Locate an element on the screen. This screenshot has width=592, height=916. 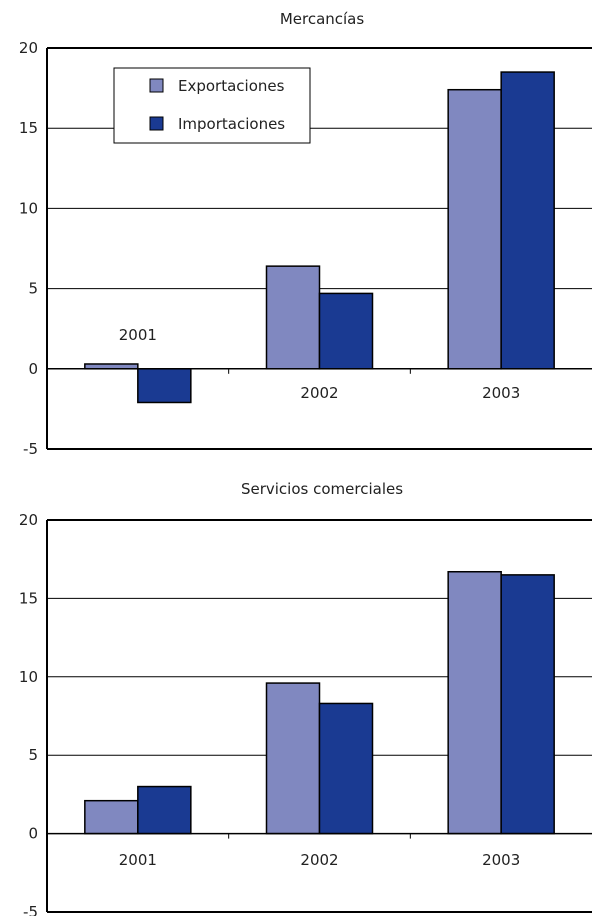
legend-swatch-exportaciones is located at coordinates (156, 85).